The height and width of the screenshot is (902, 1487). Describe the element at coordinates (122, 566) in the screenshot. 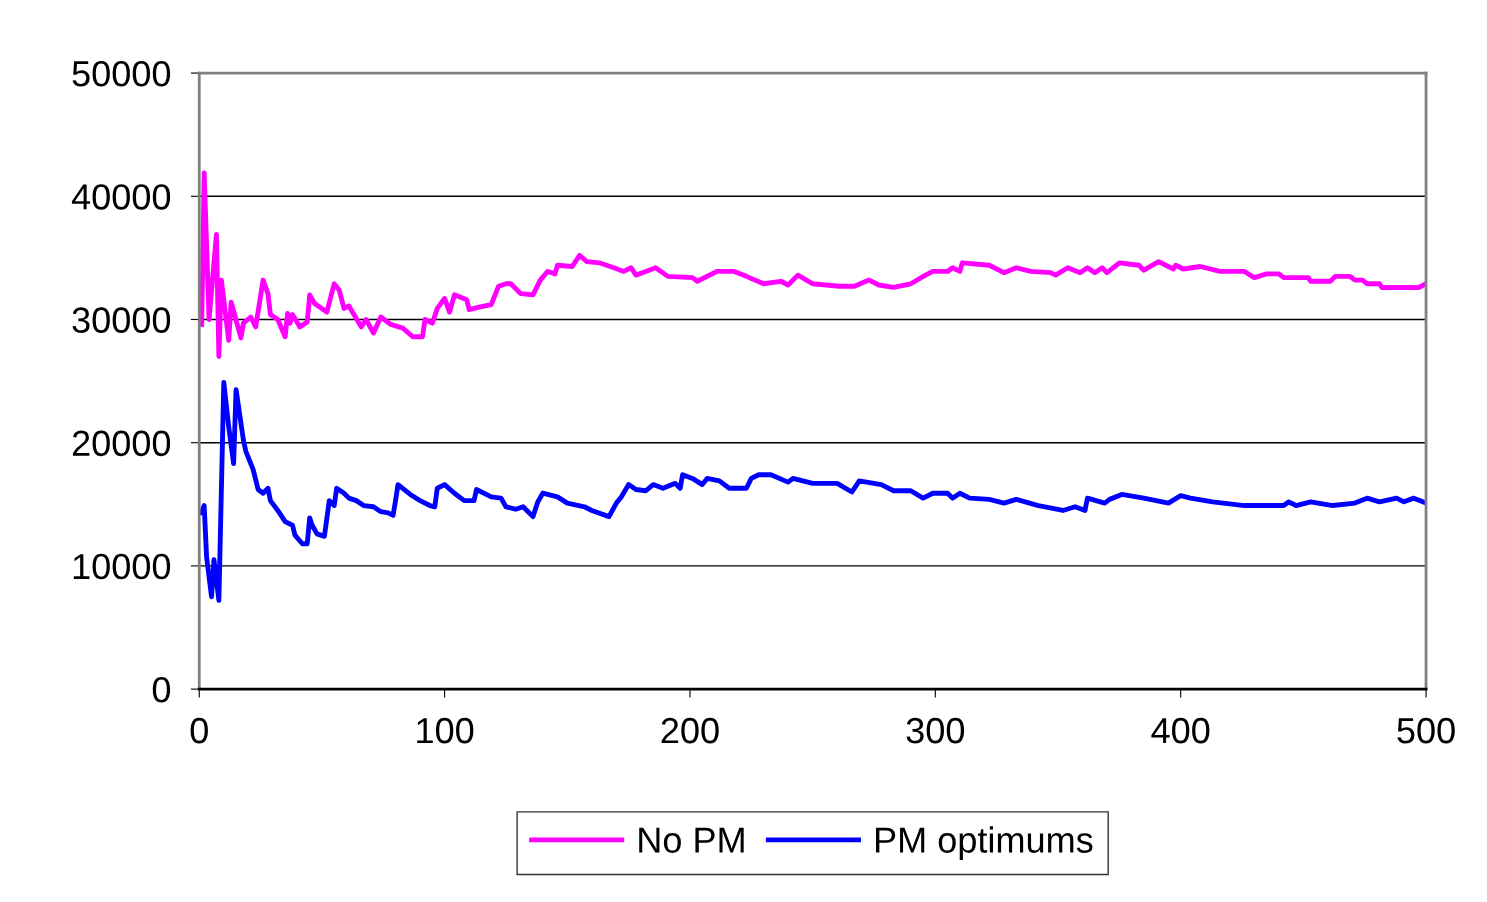

I see `y-tick-label: 10000` at that location.